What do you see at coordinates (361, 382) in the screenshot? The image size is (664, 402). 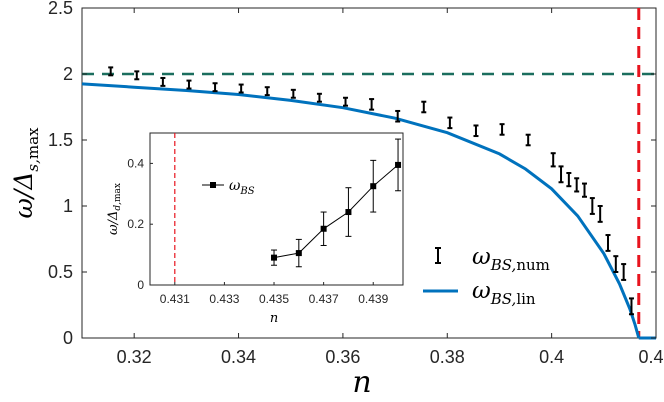 I see `x-axis-label: n` at bounding box center [361, 382].